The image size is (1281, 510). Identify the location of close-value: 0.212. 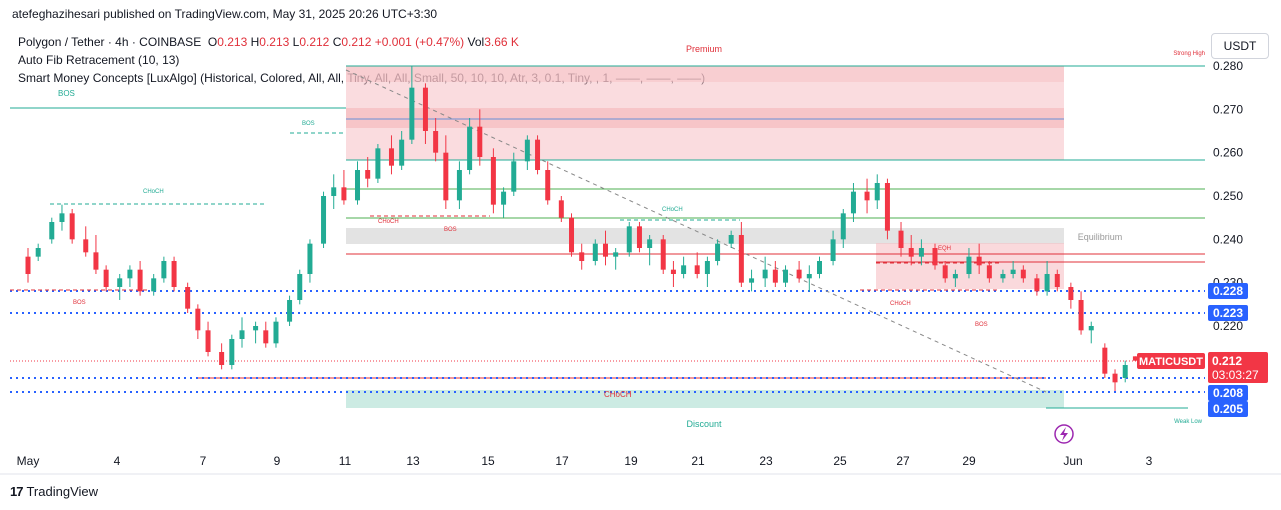
(356, 42).